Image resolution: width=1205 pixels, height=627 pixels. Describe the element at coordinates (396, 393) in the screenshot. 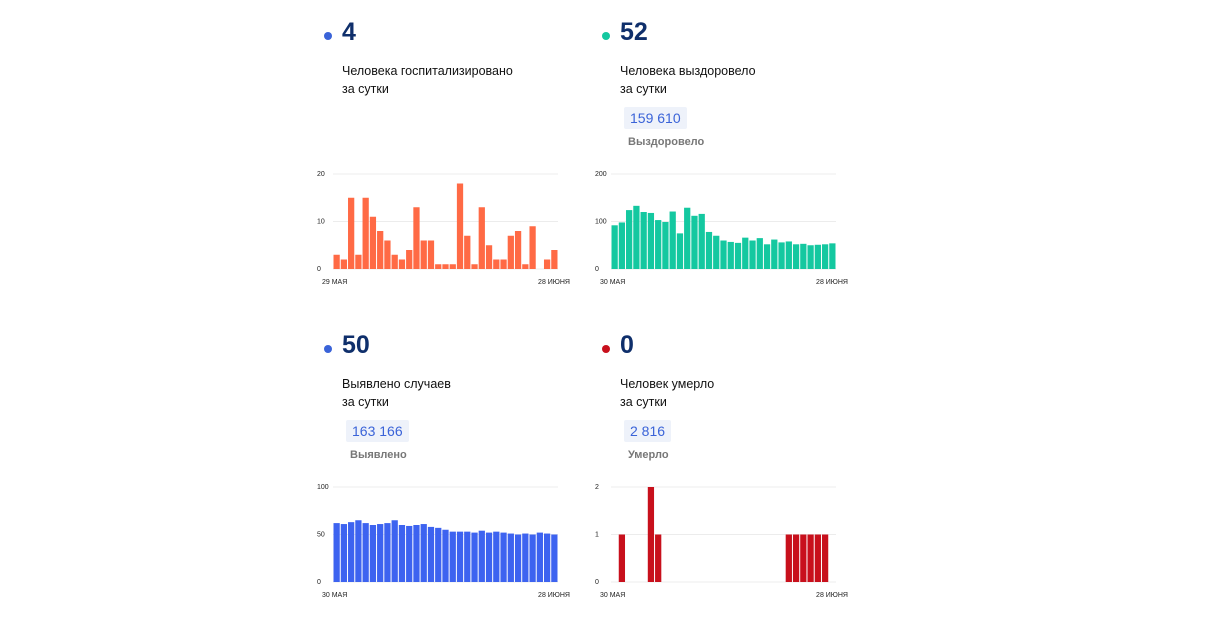

I see `caption: Выявлено случаев за сутки` at that location.